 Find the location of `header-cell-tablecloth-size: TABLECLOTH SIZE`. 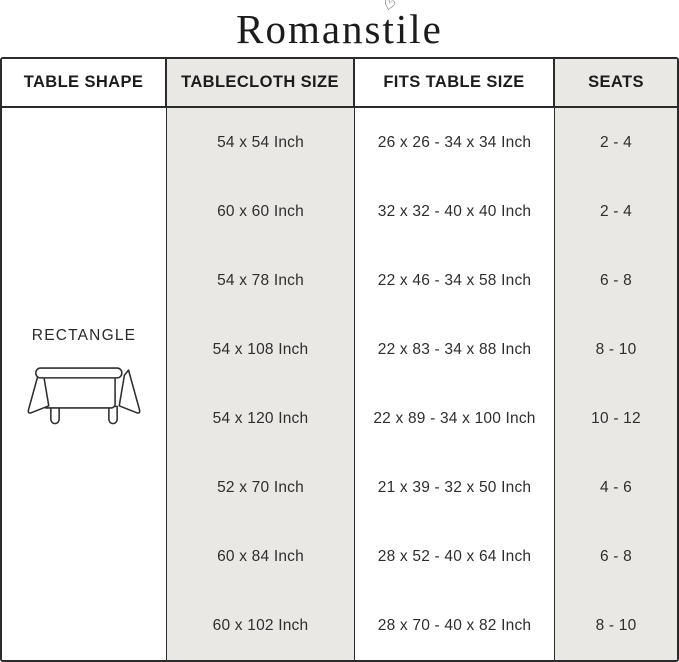

header-cell-tablecloth-size: TABLECLOTH SIZE is located at coordinates (261, 83).